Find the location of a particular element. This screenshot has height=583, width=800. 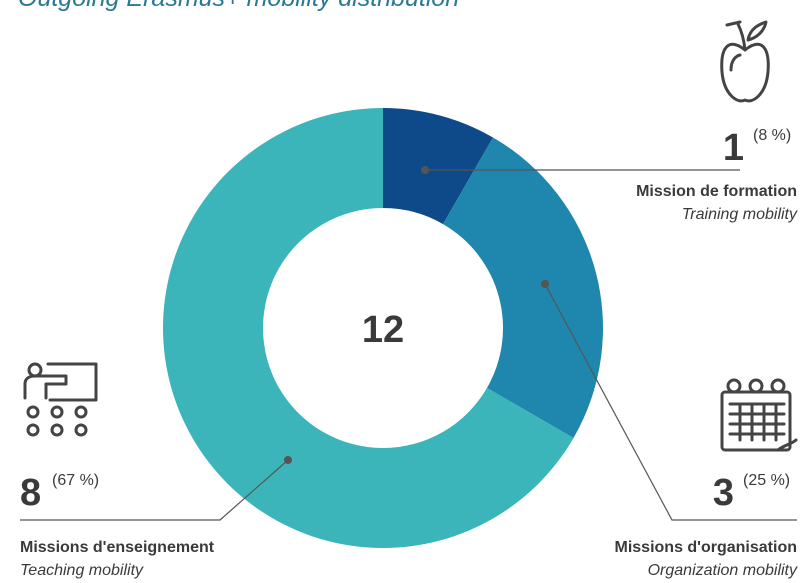

percent-label: (25 %) is located at coordinates (766, 480).